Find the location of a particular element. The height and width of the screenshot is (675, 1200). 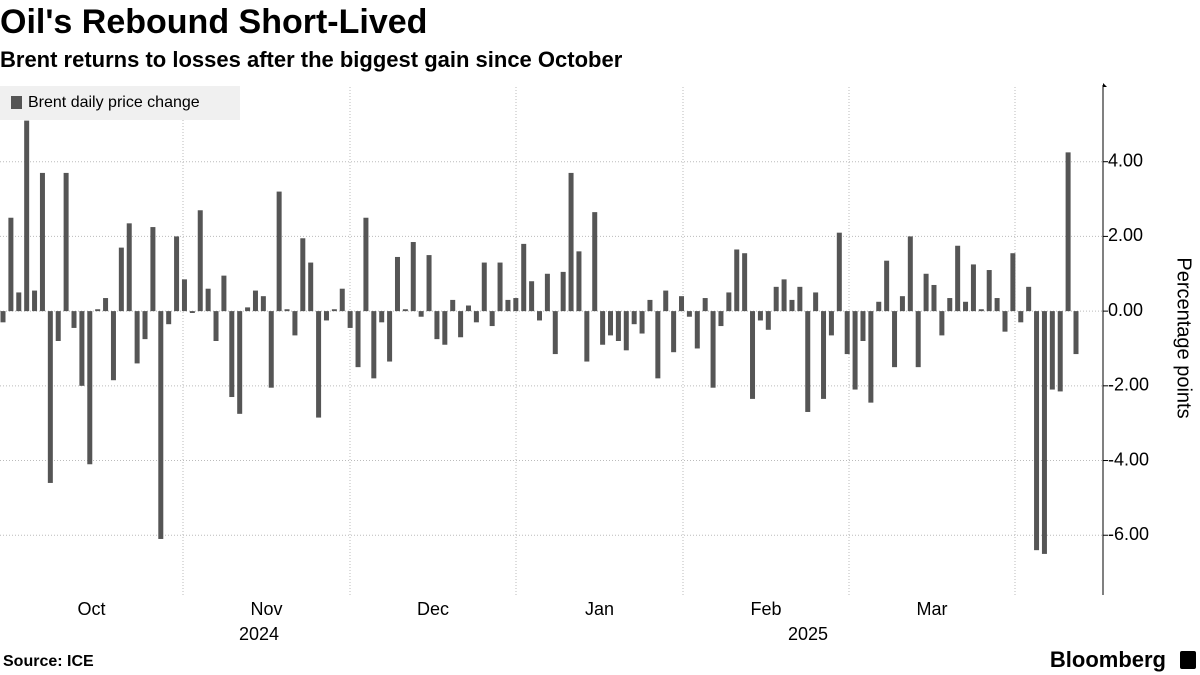

y-tick-label: -6.00 is located at coordinates (1128, 534).